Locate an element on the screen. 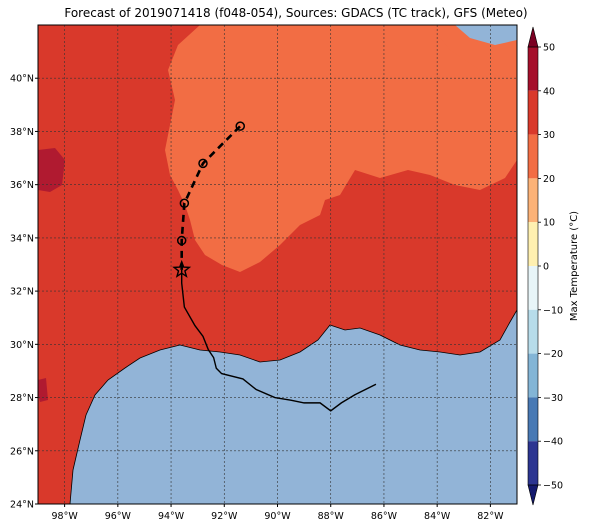 The image size is (592, 529). atlantic-corner is located at coordinates (486, 35).